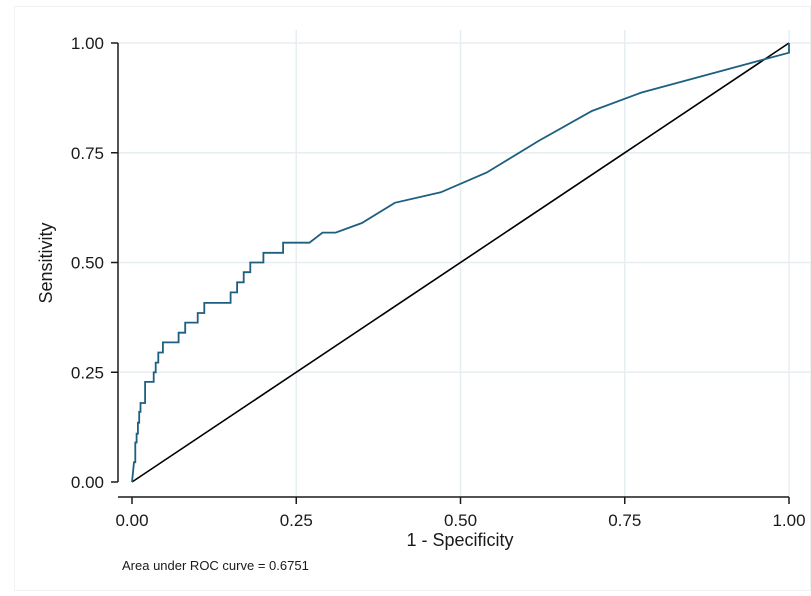 The height and width of the screenshot is (596, 811). Describe the element at coordinates (87, 43) in the screenshot. I see `y-tick-label: 1.00` at that location.